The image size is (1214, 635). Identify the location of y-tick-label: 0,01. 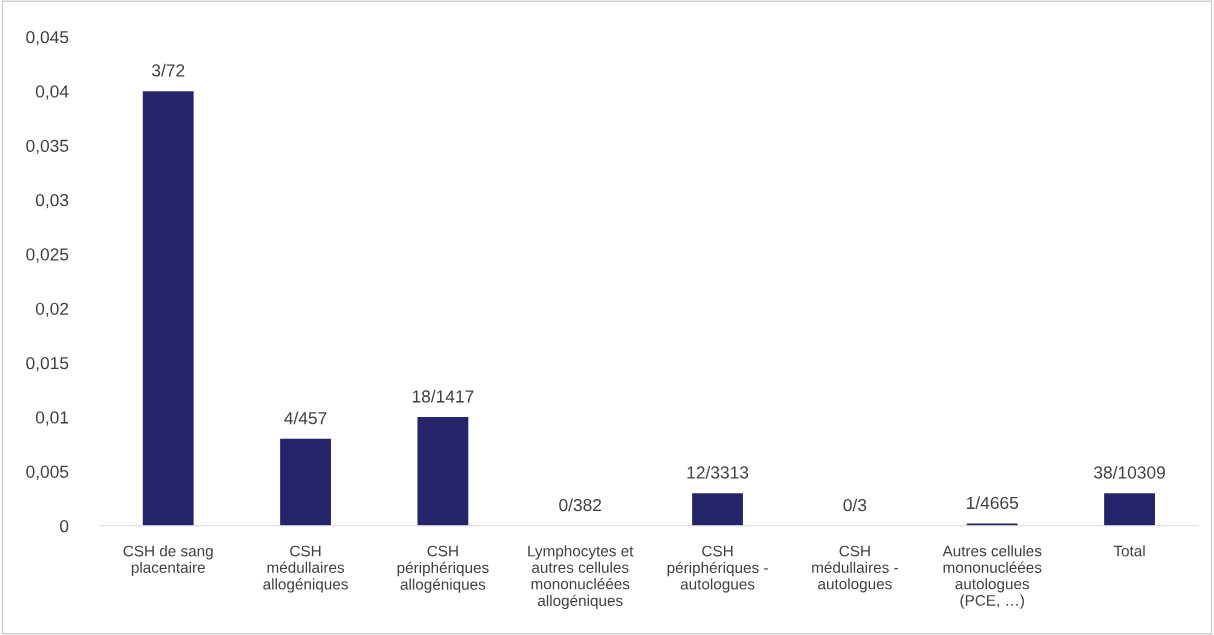
(52, 418).